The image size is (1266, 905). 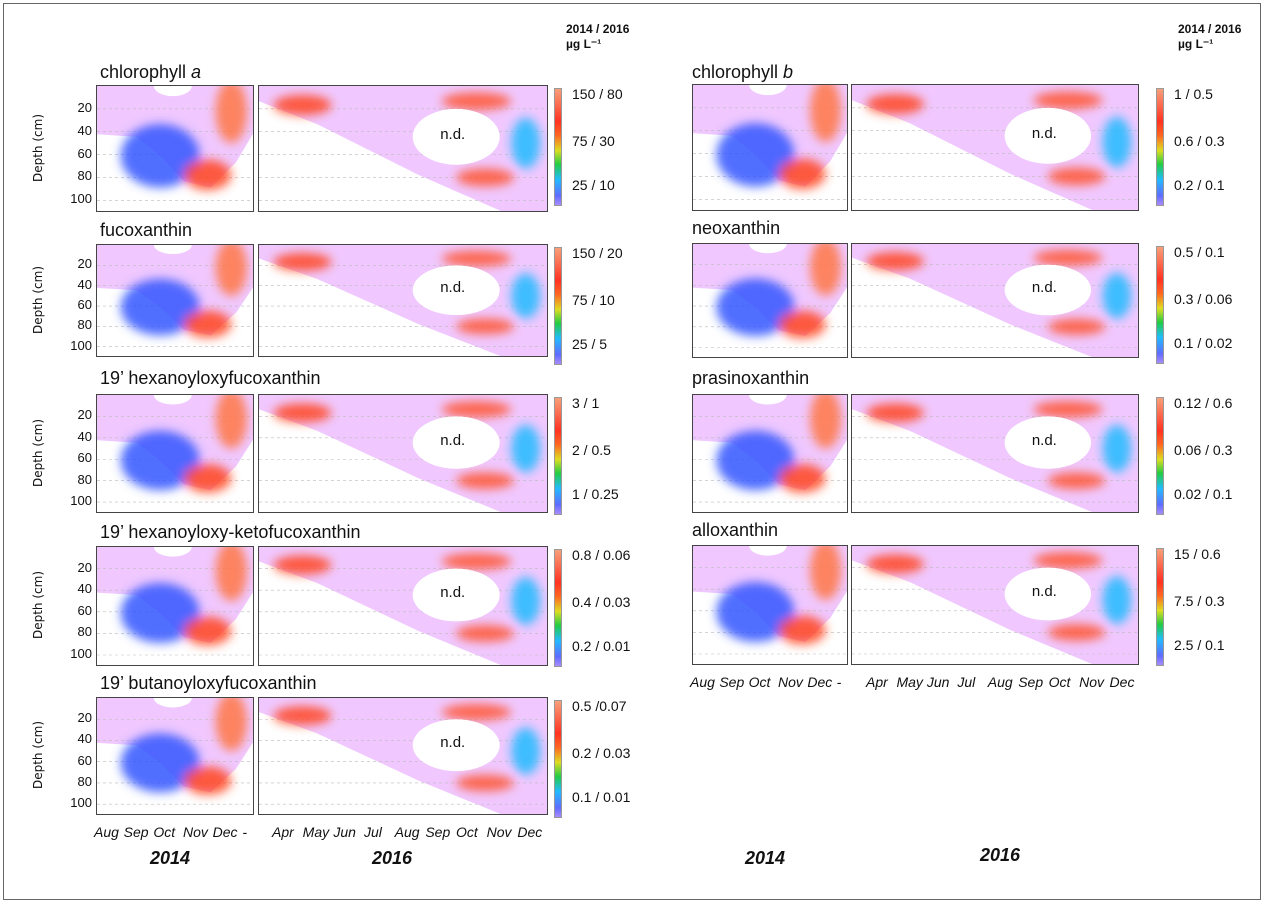 I want to click on x-2016-left-tick-label: Aug, so click(x=407, y=832).